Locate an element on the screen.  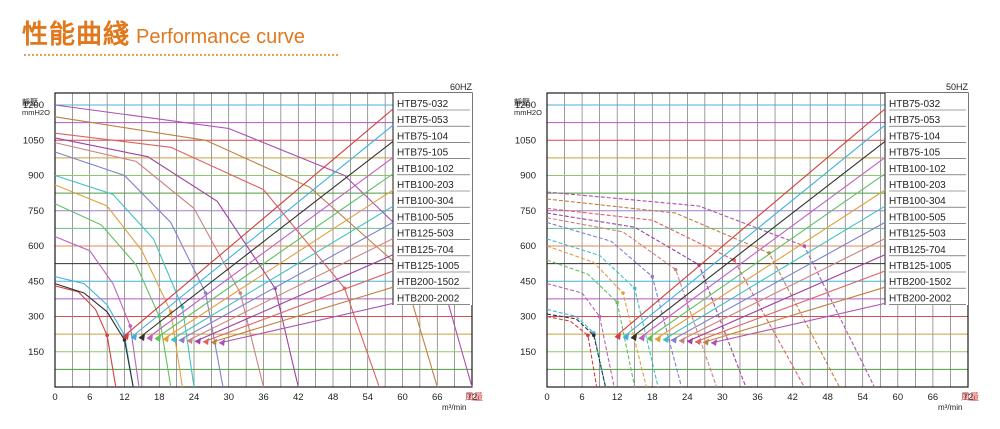
y-axis-unit: mmH2O is located at coordinates (36, 112).